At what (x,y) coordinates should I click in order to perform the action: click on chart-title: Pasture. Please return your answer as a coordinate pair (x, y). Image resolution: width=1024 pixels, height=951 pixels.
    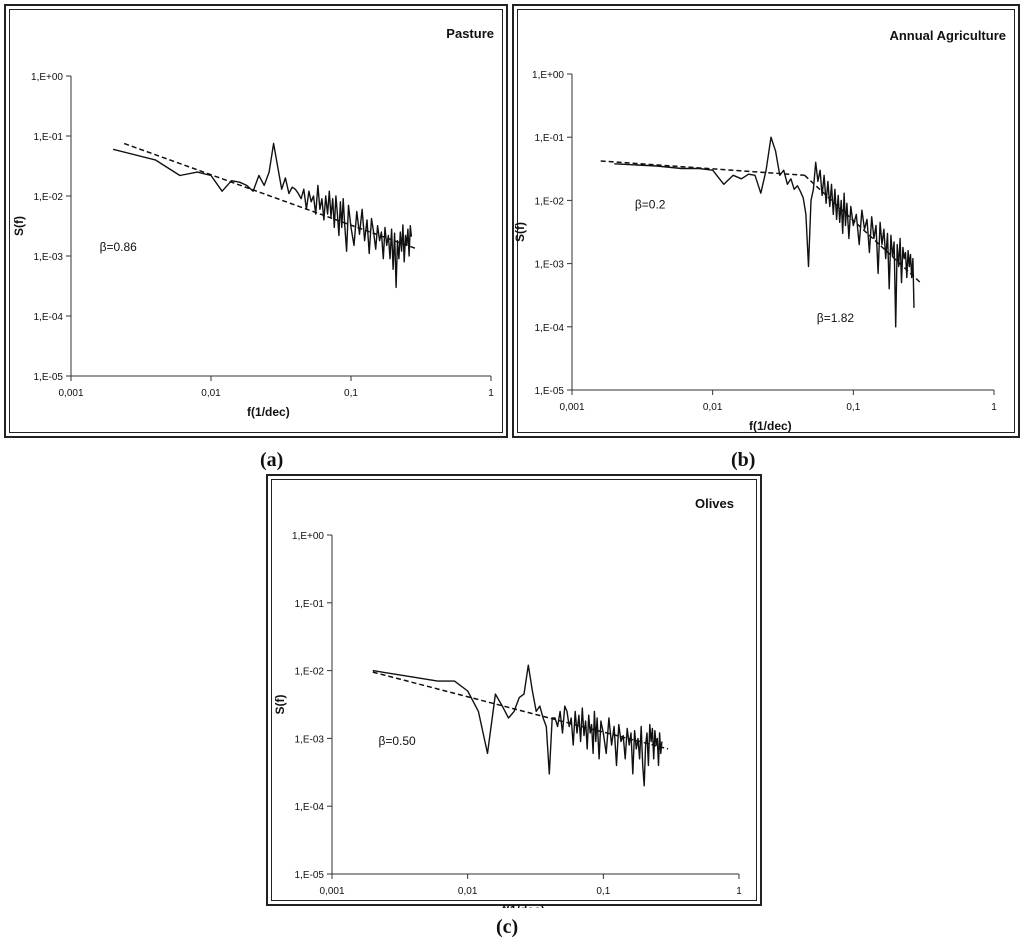
    Looking at the image, I should click on (470, 33).